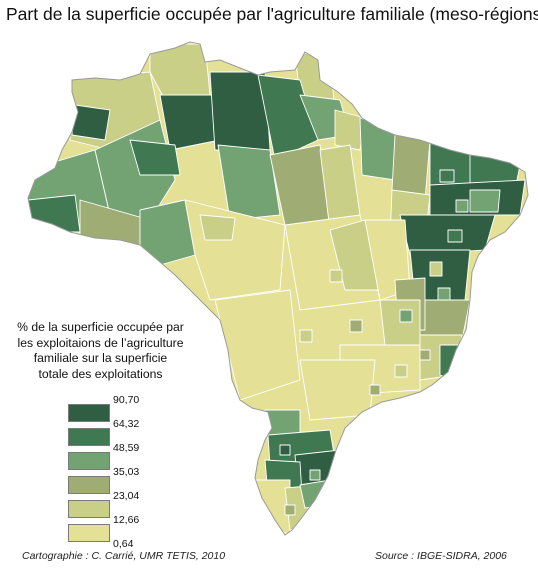 The height and width of the screenshot is (574, 538). What do you see at coordinates (485, 201) in the screenshot?
I see `region-agreste` at bounding box center [485, 201].